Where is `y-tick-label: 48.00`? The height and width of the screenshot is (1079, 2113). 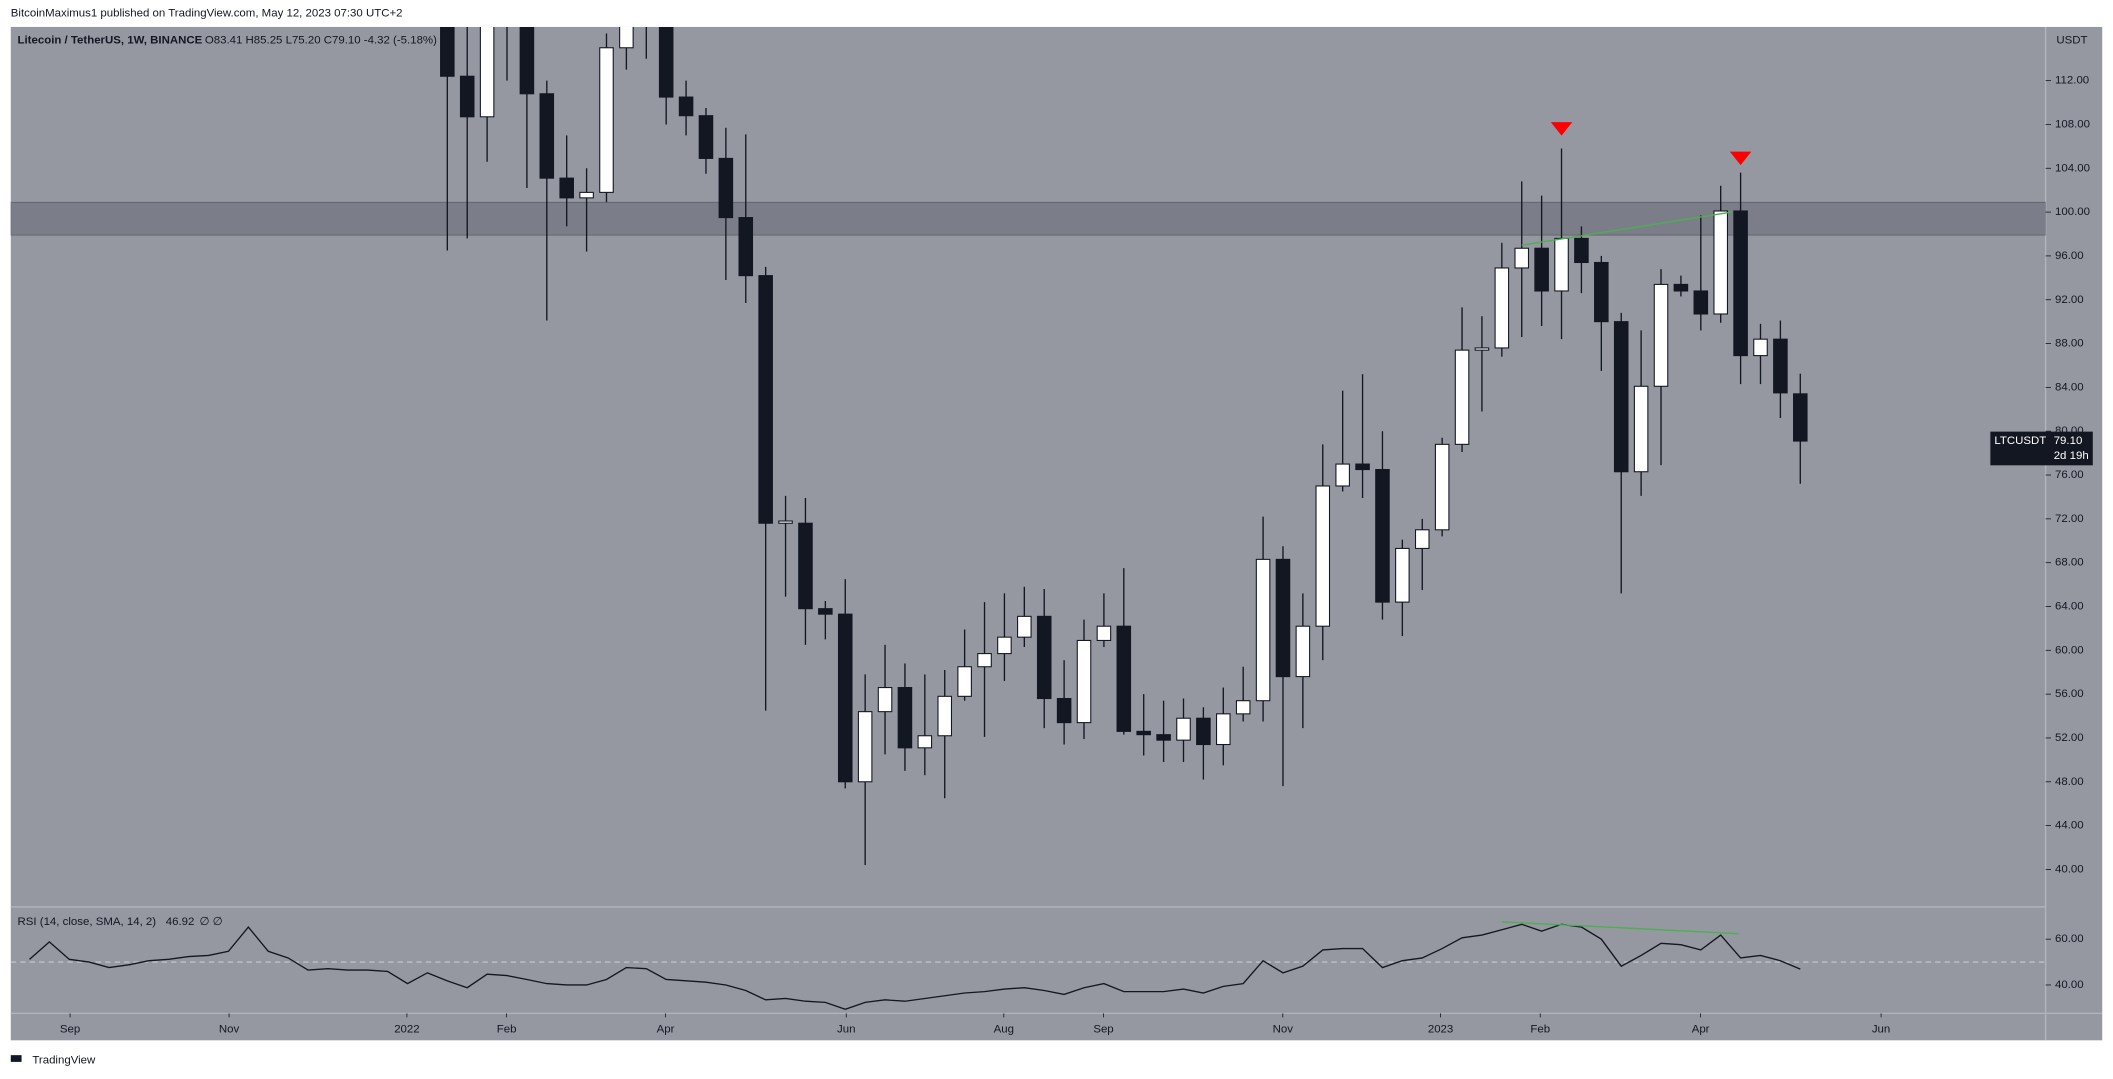 y-tick-label: 48.00 is located at coordinates (2069, 782).